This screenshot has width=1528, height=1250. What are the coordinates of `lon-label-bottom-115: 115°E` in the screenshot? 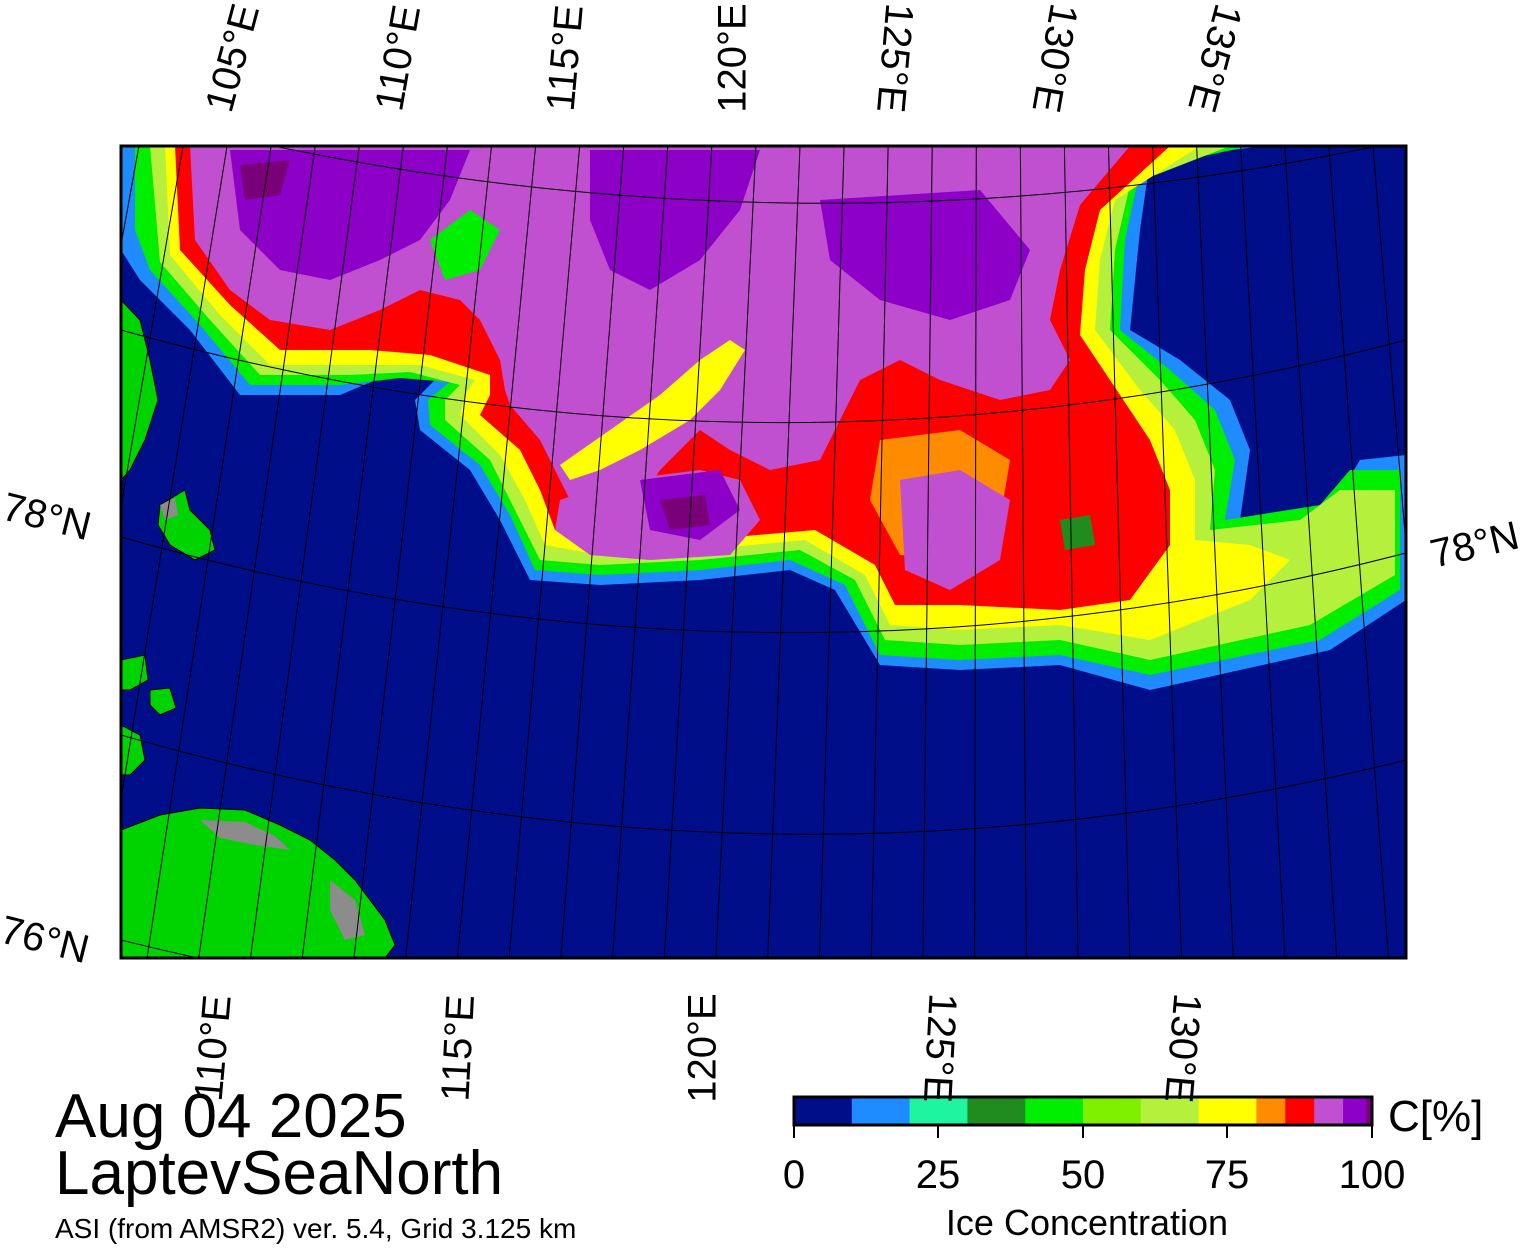 It's located at (458, 1048).